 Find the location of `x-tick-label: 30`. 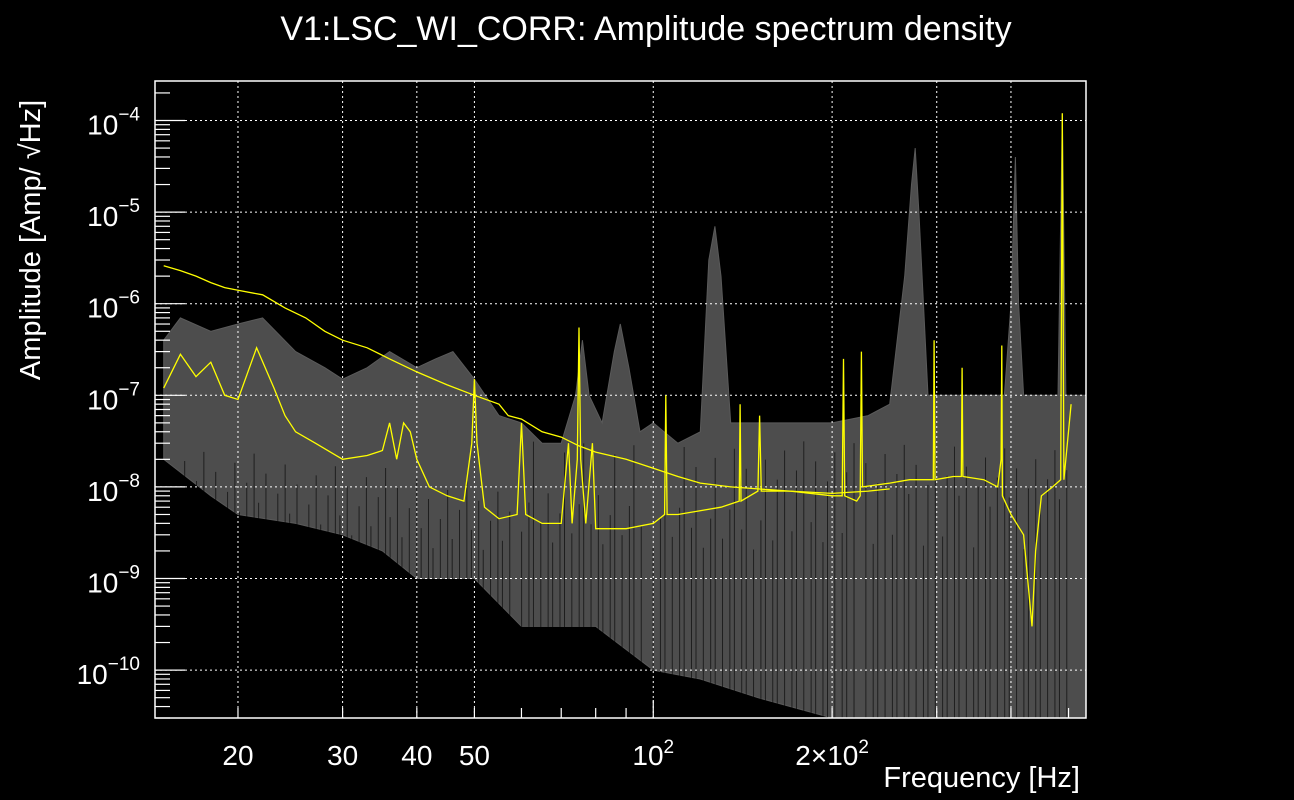

x-tick-label: 30 is located at coordinates (342, 755).